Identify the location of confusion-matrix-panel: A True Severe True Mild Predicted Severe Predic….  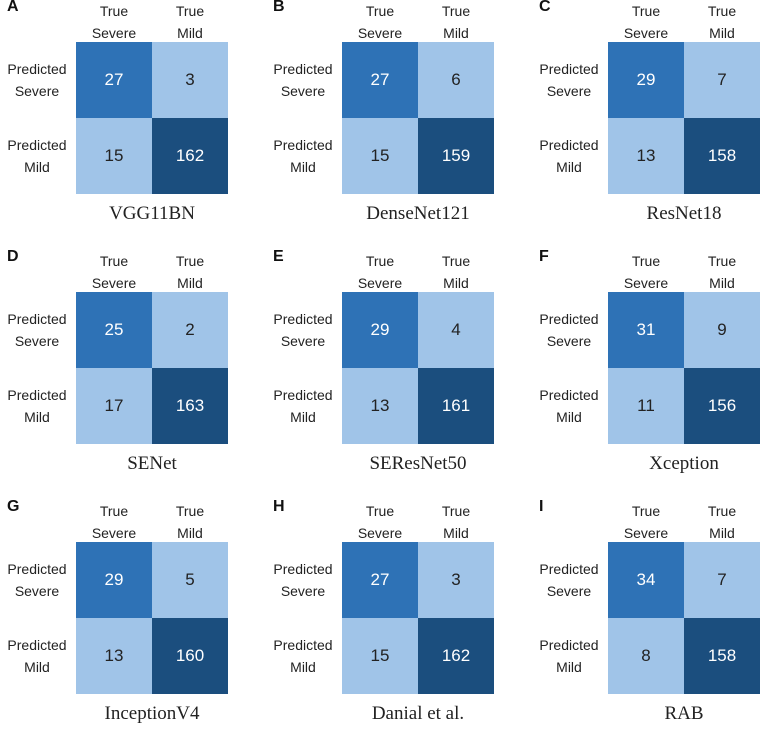
(125, 120).